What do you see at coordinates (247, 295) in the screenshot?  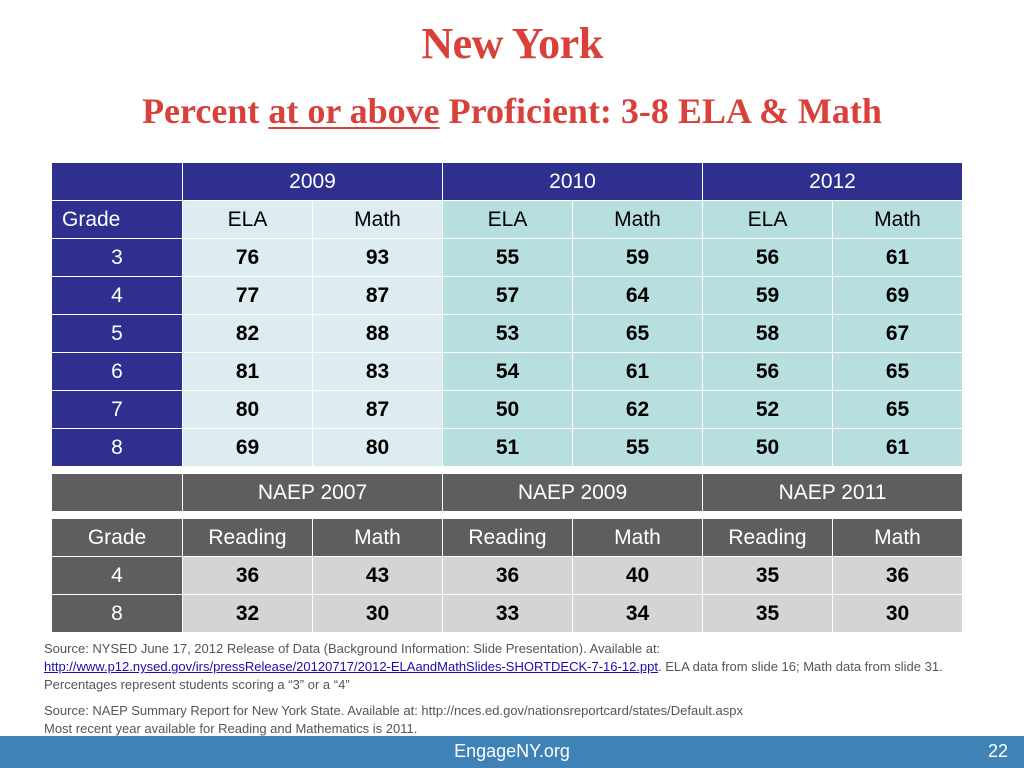 I see `value-cell: 77` at bounding box center [247, 295].